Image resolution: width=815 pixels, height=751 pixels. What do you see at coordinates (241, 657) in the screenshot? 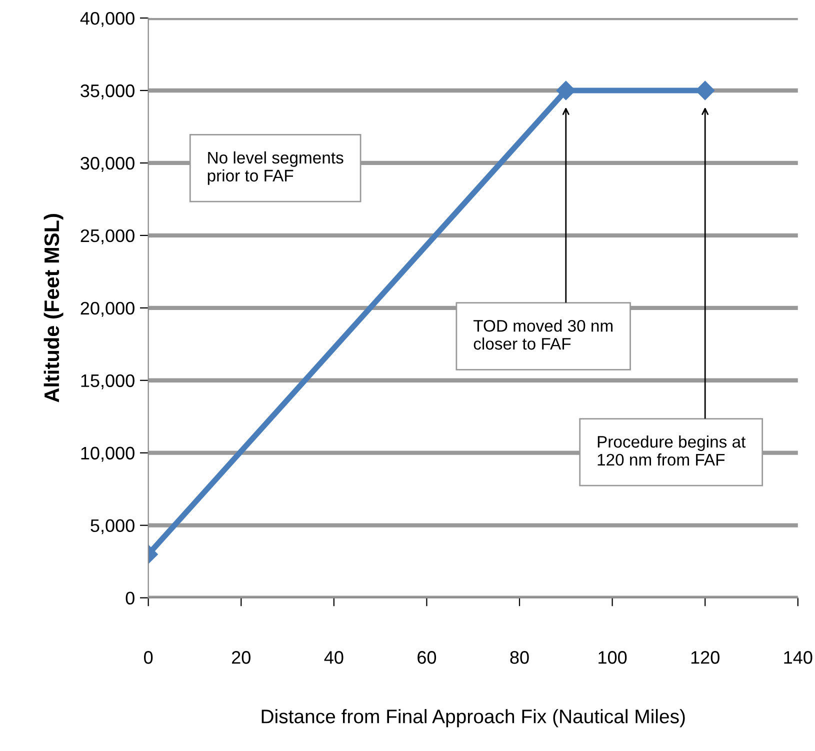
I see `x-tick-label: 20` at bounding box center [241, 657].